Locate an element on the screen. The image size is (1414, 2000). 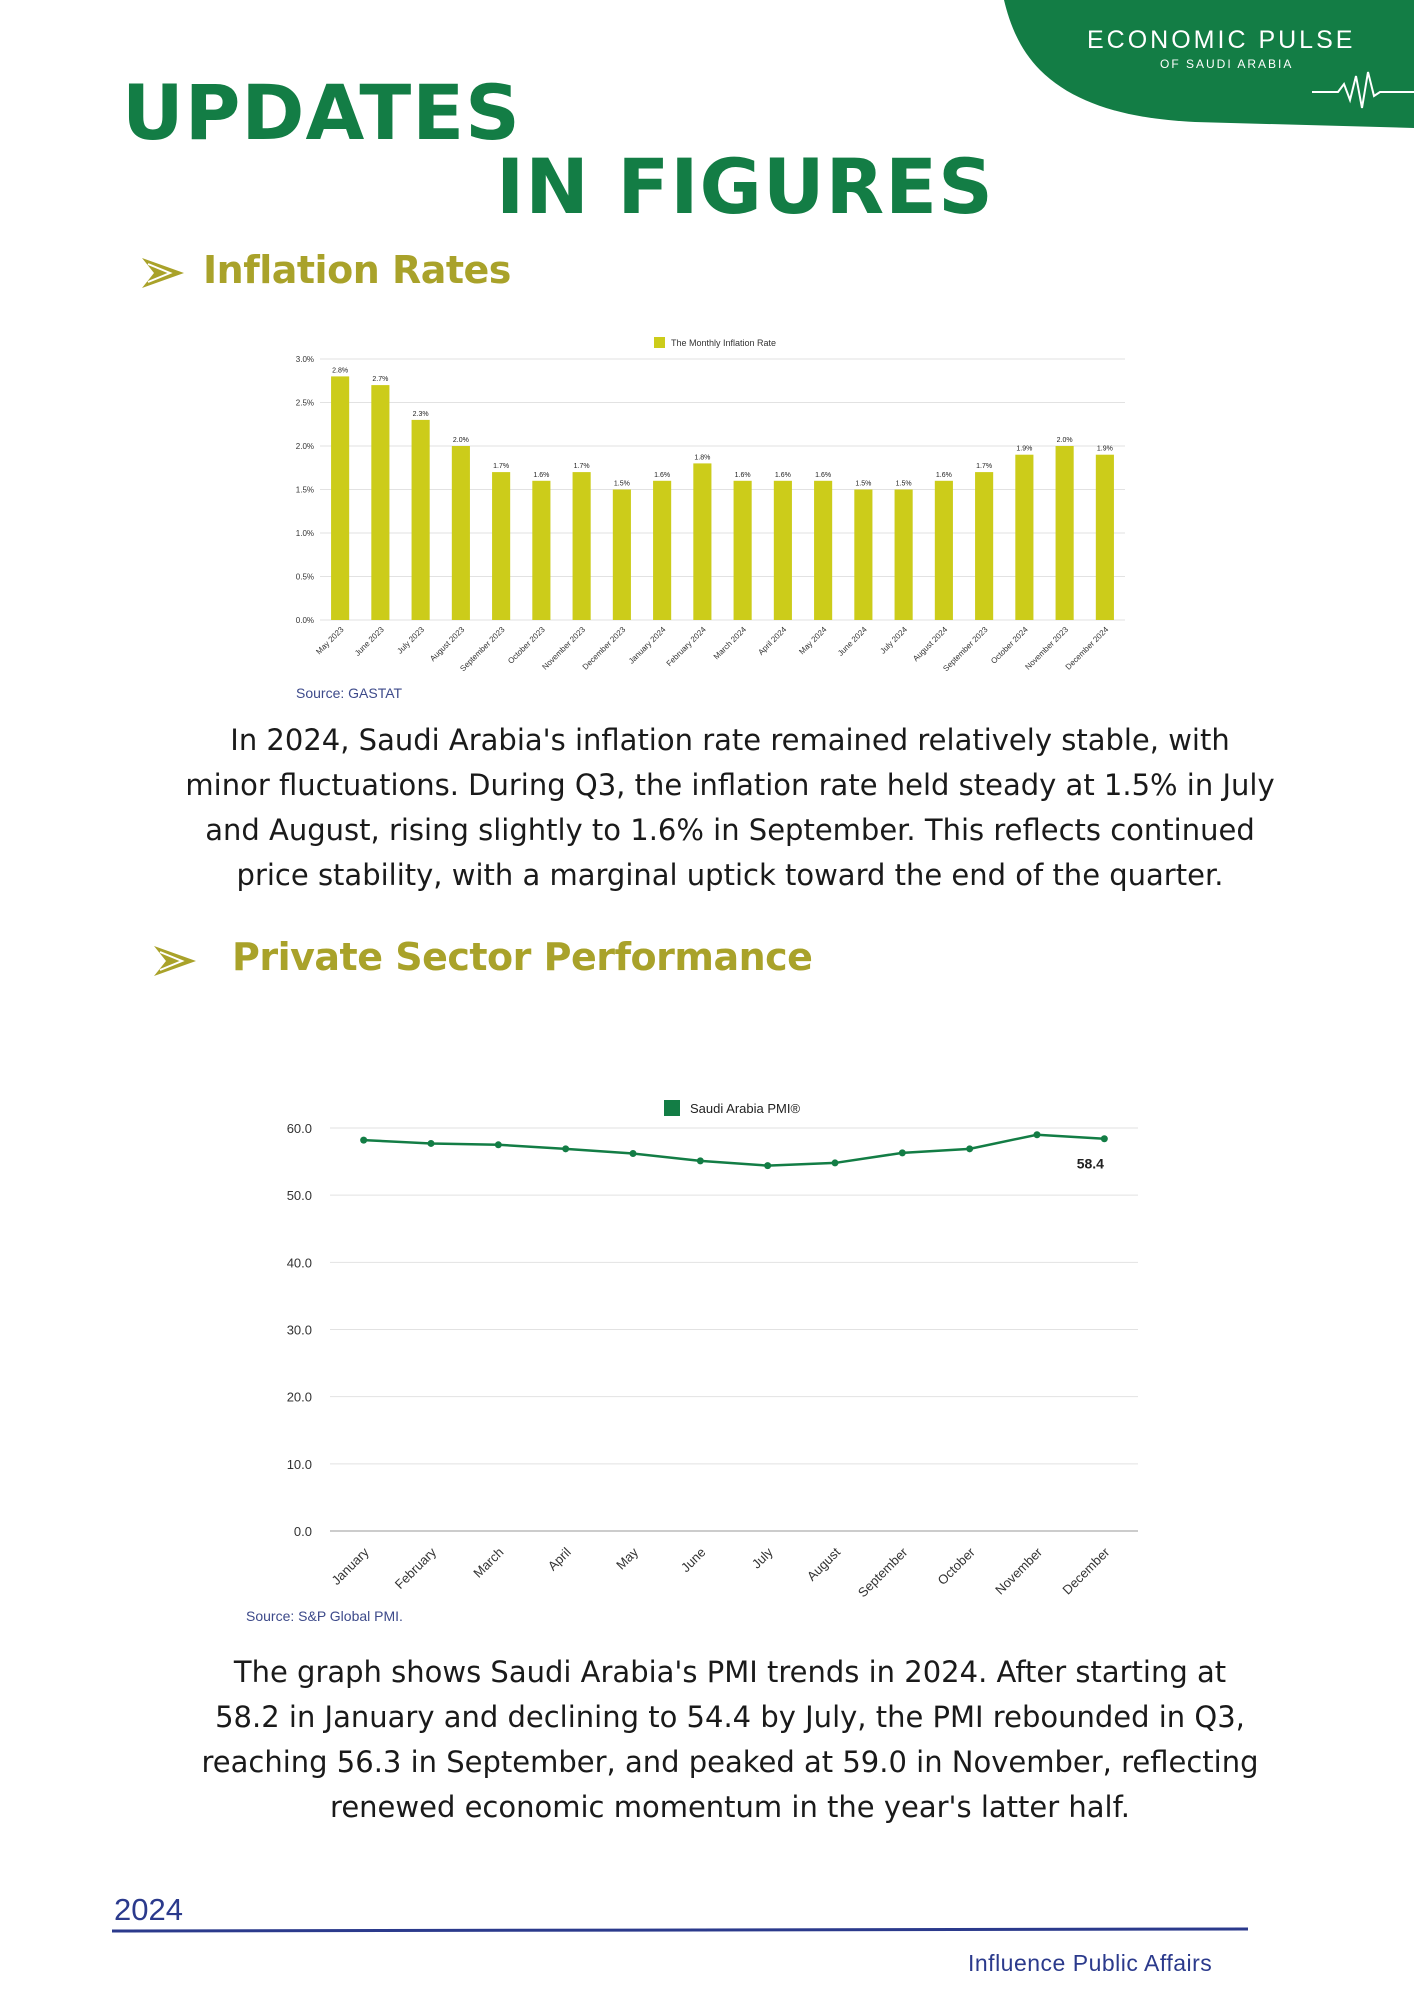
x-tick-label: February is located at coordinates (416, 1568).